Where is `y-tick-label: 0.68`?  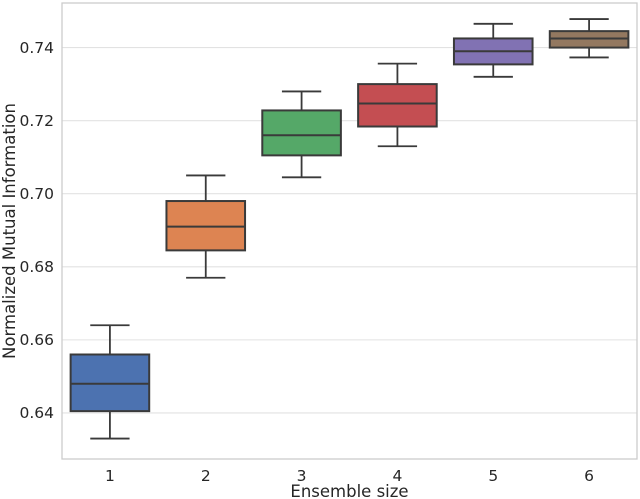 y-tick-label: 0.68 is located at coordinates (36, 267).